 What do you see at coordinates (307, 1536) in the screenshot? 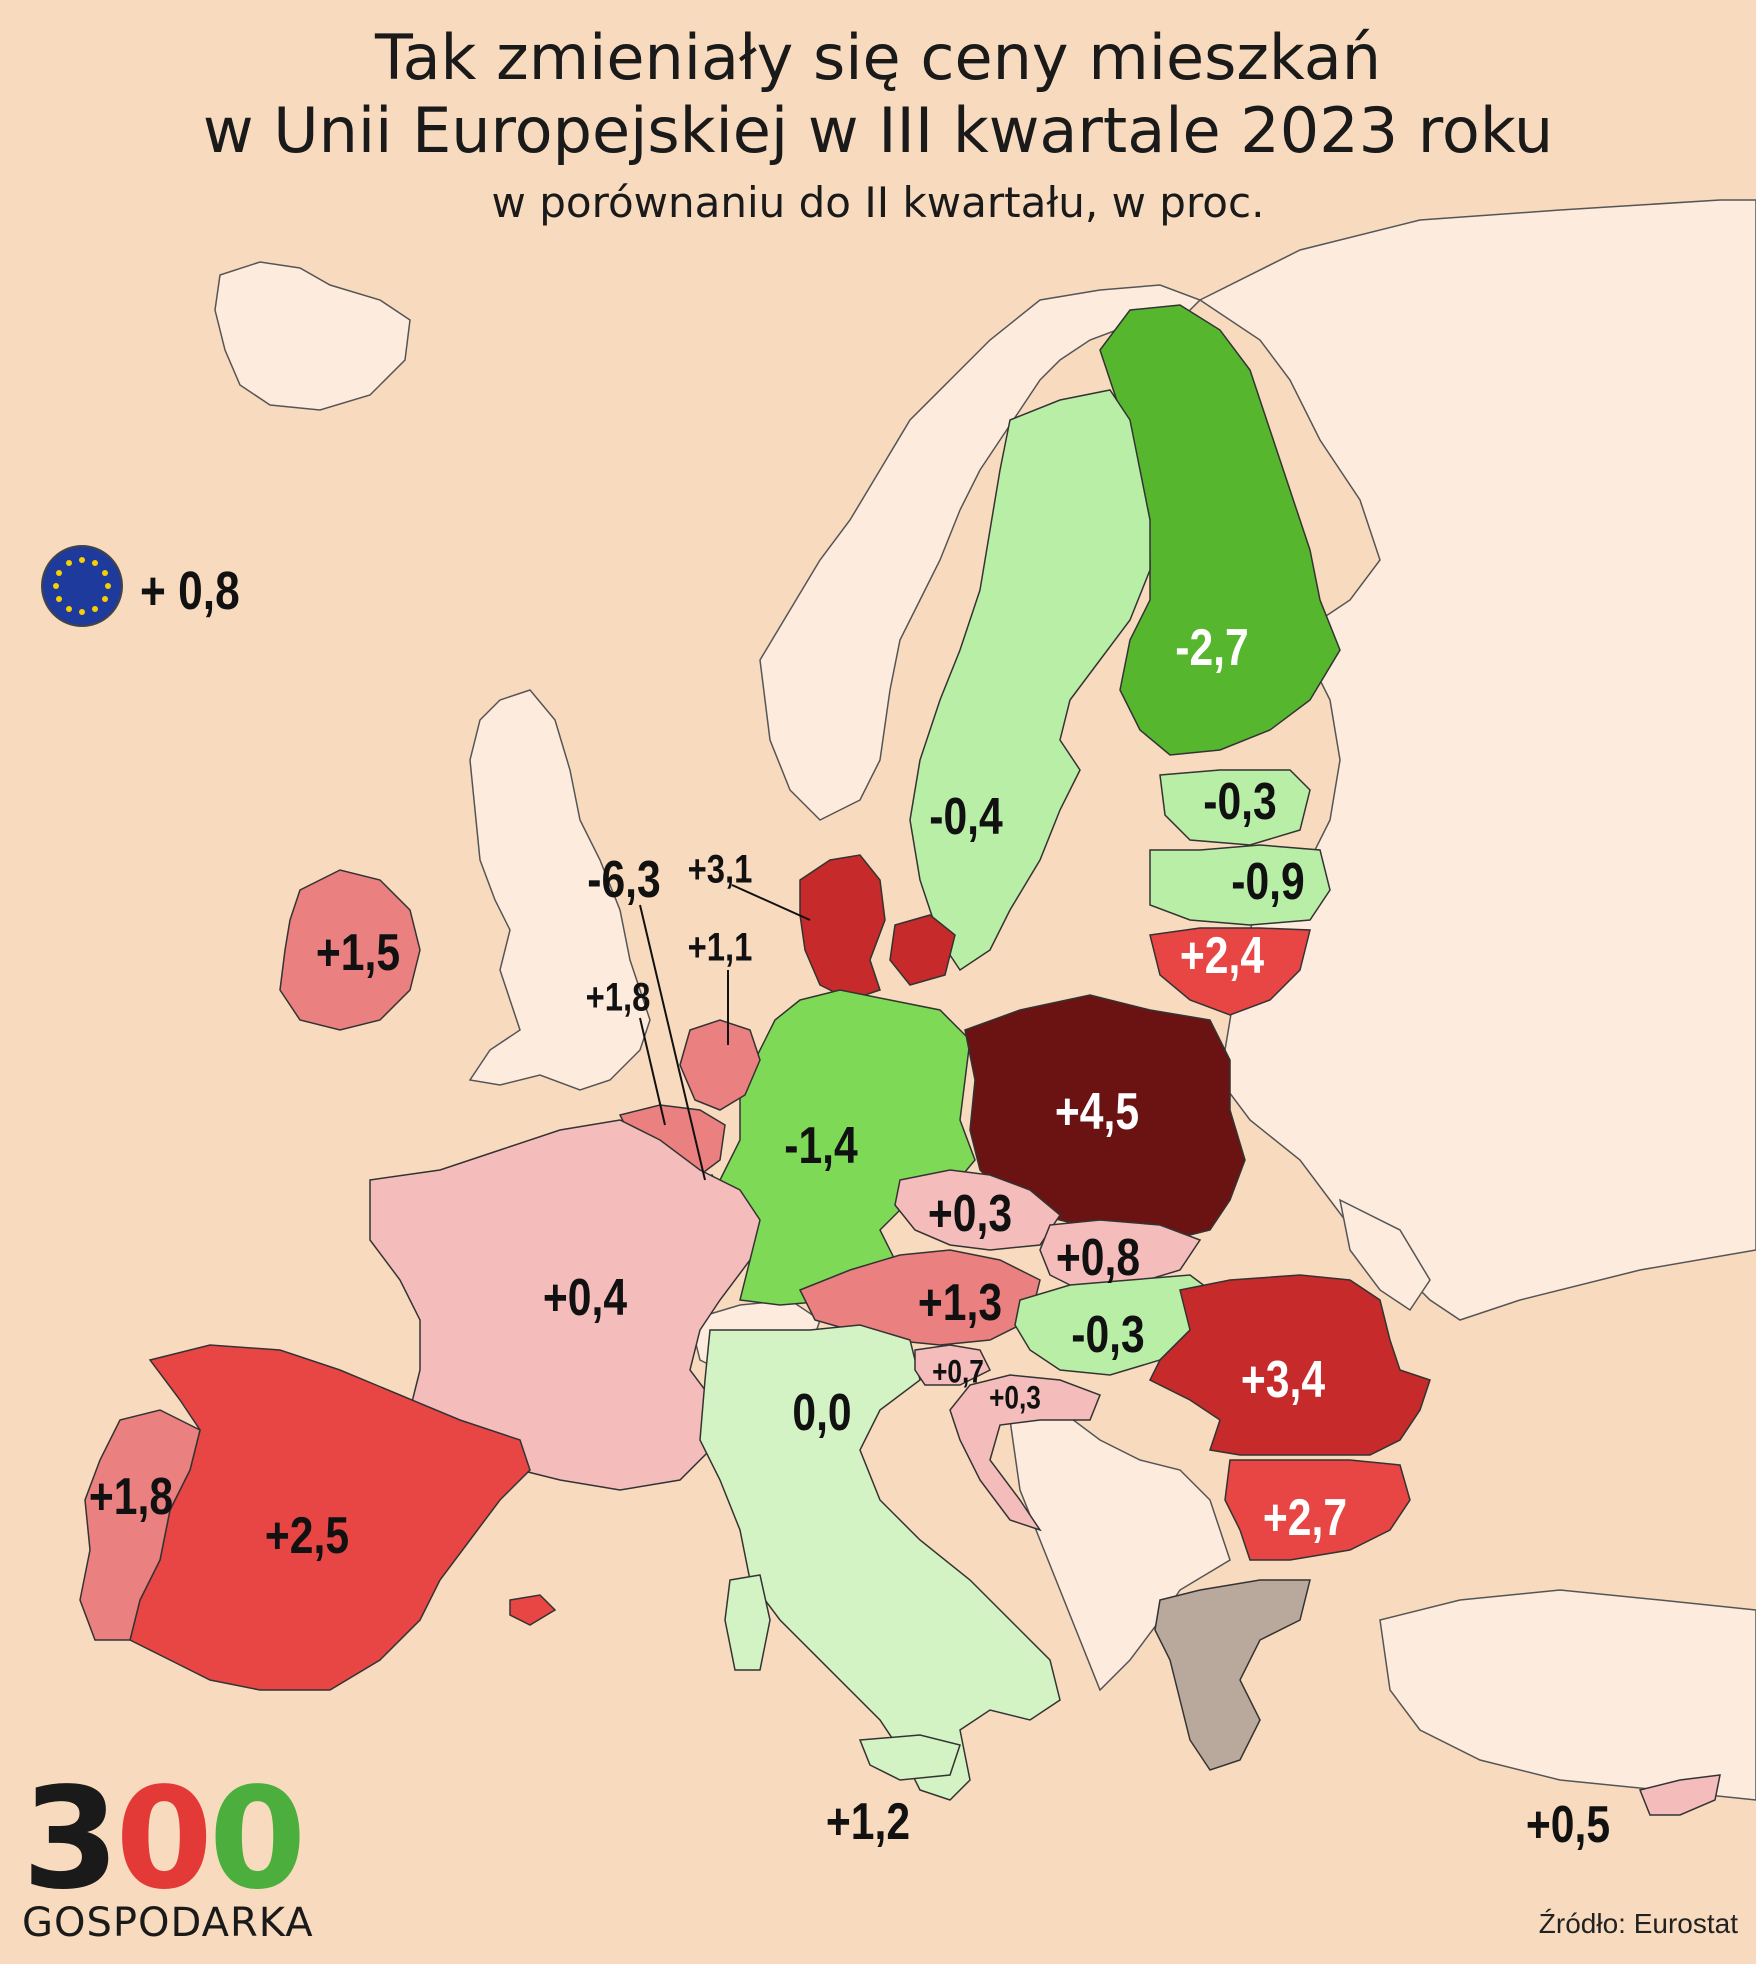
I see `label-spain: +2,5` at bounding box center [307, 1536].